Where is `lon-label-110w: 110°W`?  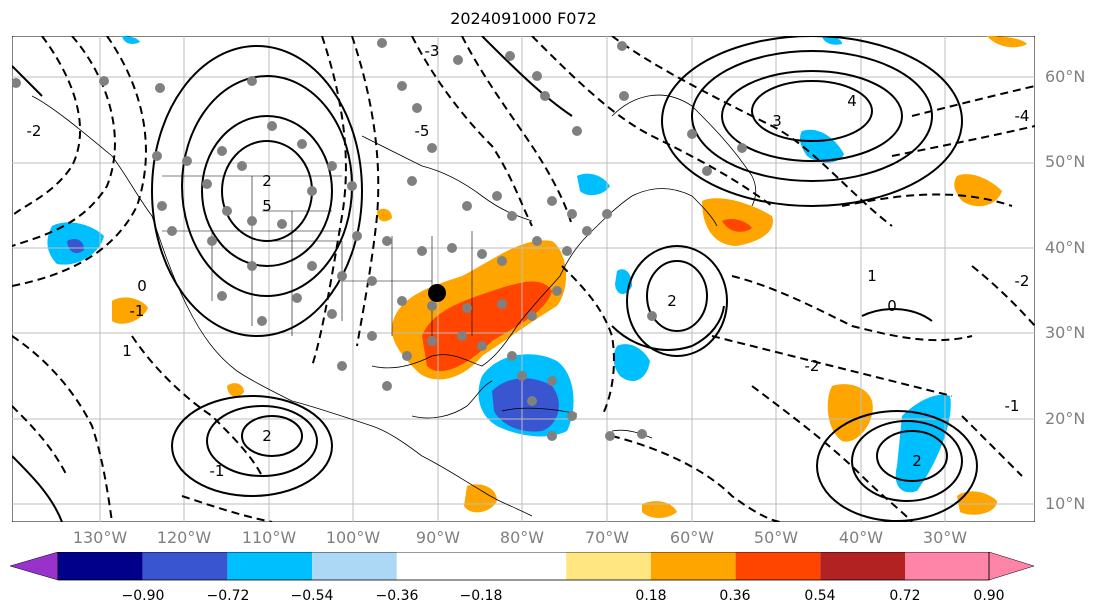
lon-label-110w: 110°W is located at coordinates (269, 537).